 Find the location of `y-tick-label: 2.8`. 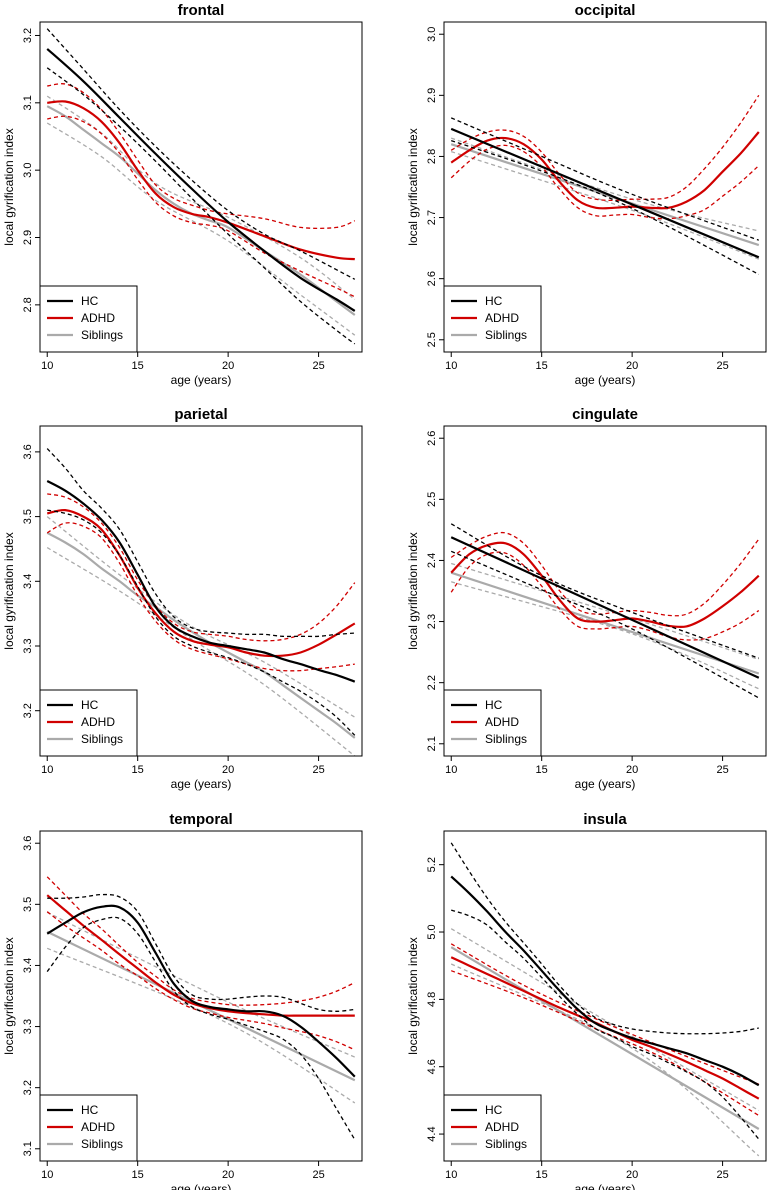

y-tick-label: 2.8 is located at coordinates (28, 304).